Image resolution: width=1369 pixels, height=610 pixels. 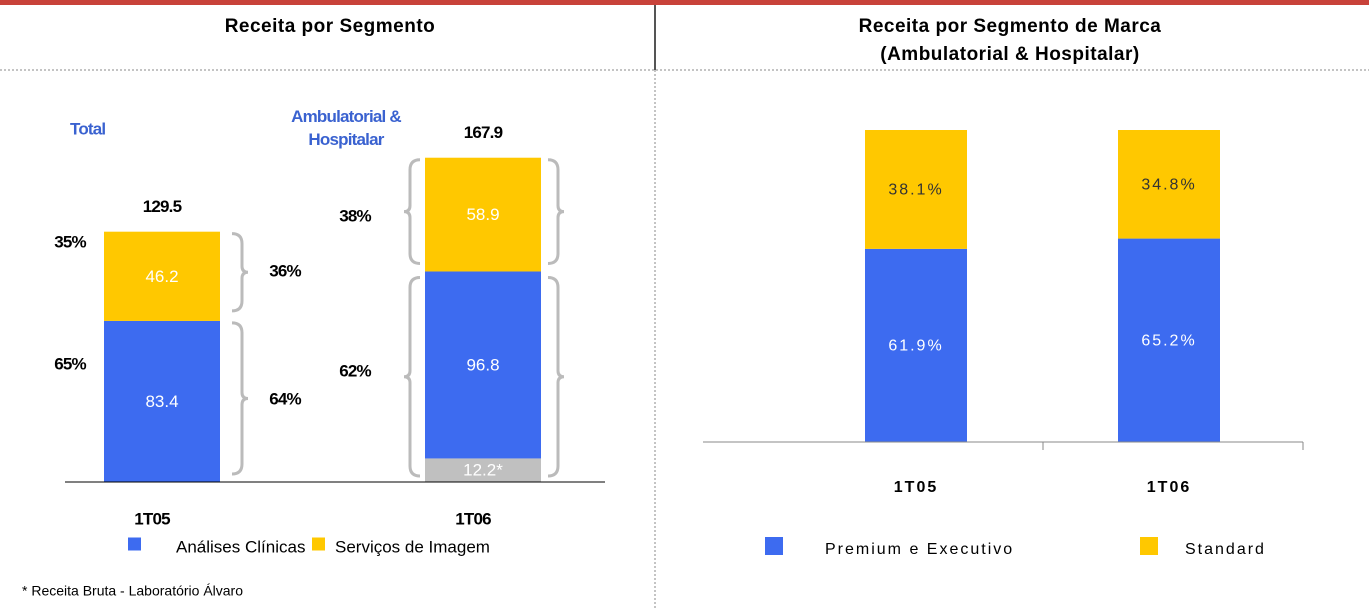 What do you see at coordinates (919, 549) in the screenshot?
I see `legend-label: Premium e Executivo` at bounding box center [919, 549].